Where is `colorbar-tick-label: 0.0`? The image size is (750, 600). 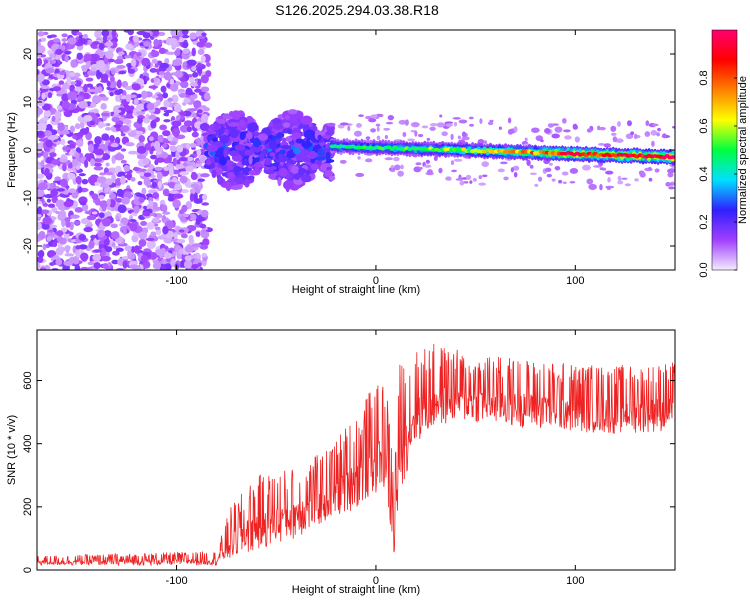 colorbar-tick-label: 0.0 is located at coordinates (704, 269).